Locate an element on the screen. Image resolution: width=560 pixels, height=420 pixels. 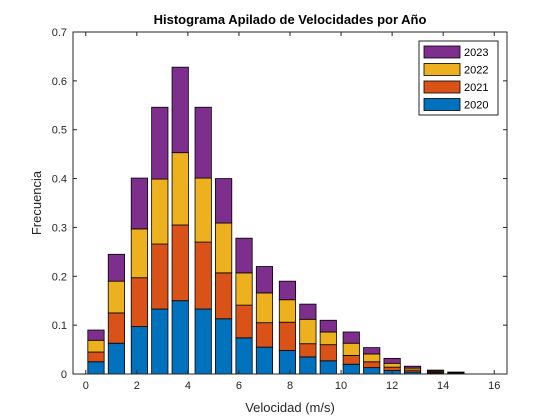
y-tick-label: 0.3 is located at coordinates (59, 228).